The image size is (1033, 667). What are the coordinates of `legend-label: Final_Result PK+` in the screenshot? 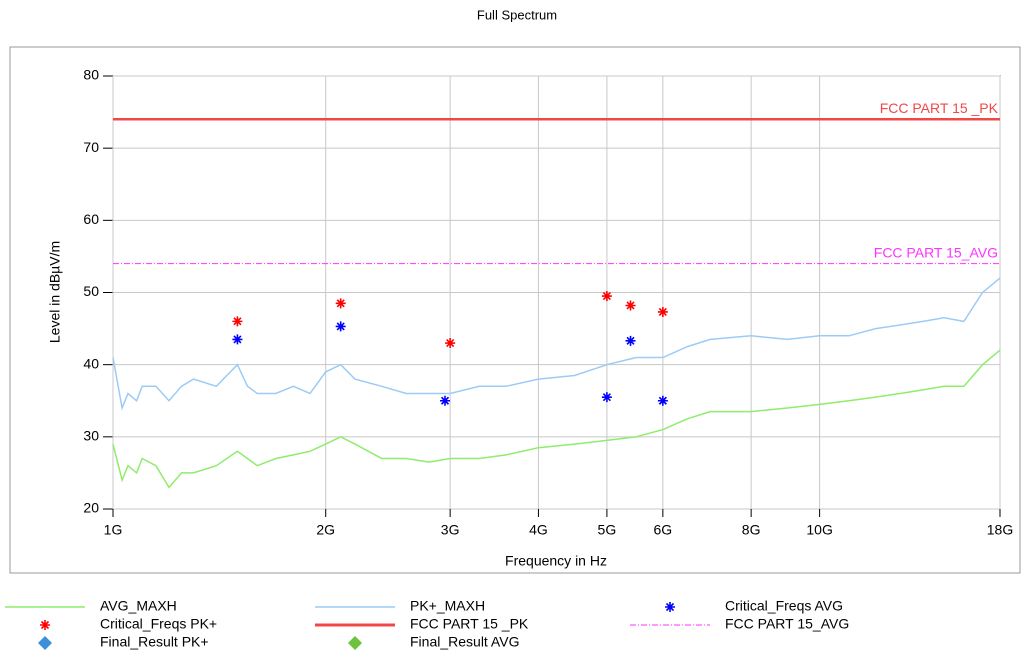 It's located at (154, 642).